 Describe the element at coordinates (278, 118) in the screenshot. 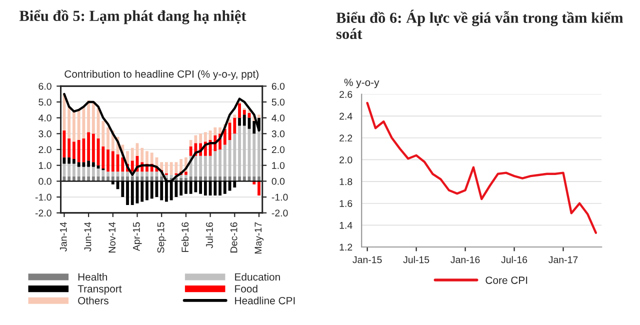

I see `y2-tick-label: 4.0` at that location.